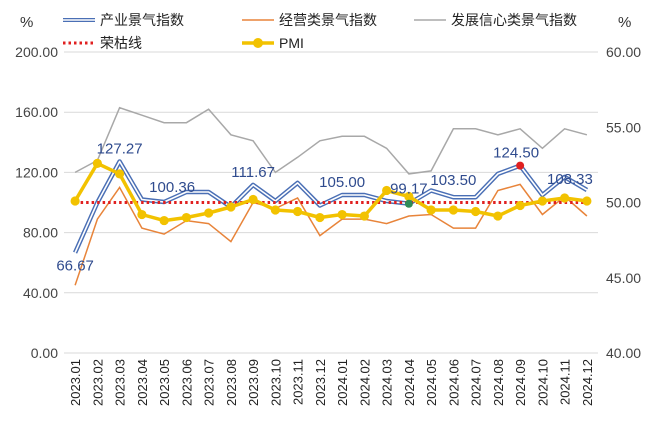 Image resolution: width=660 pixels, height=427 pixels. What do you see at coordinates (570, 179) in the screenshot?
I see `data-label: 108.33` at bounding box center [570, 179].